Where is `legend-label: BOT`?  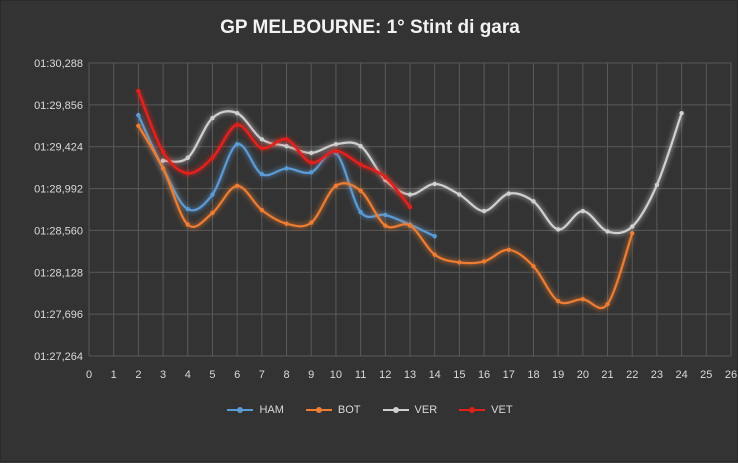
legend-label: BOT is located at coordinates (349, 410).